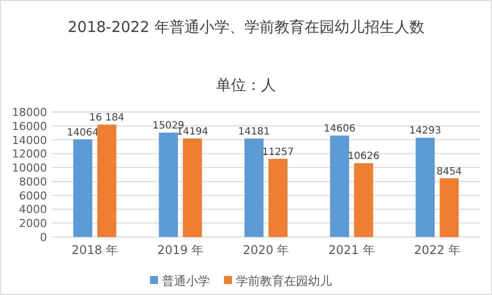 The height and width of the screenshot is (295, 492). I want to click on x-tick-label: 2022 年, so click(437, 250).